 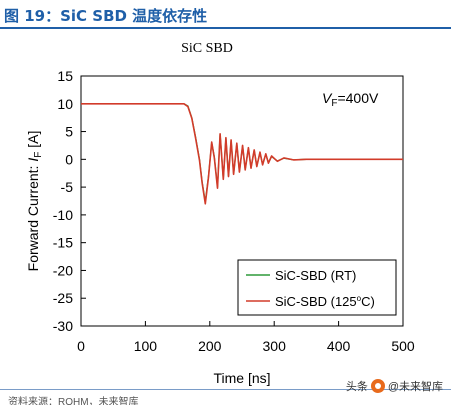 I want to click on legend-box, so click(x=317, y=287).